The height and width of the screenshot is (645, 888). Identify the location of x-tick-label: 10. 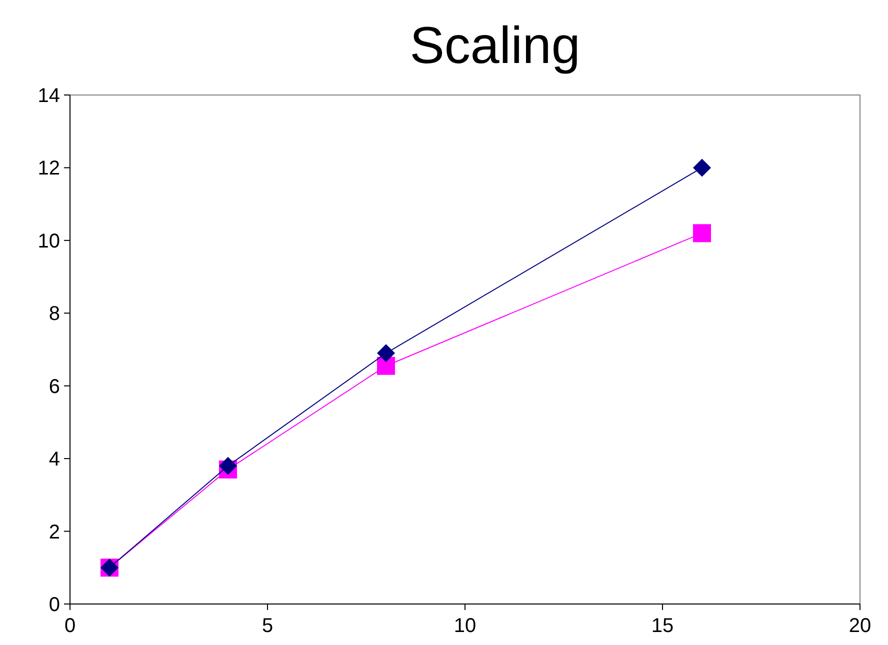
(465, 626).